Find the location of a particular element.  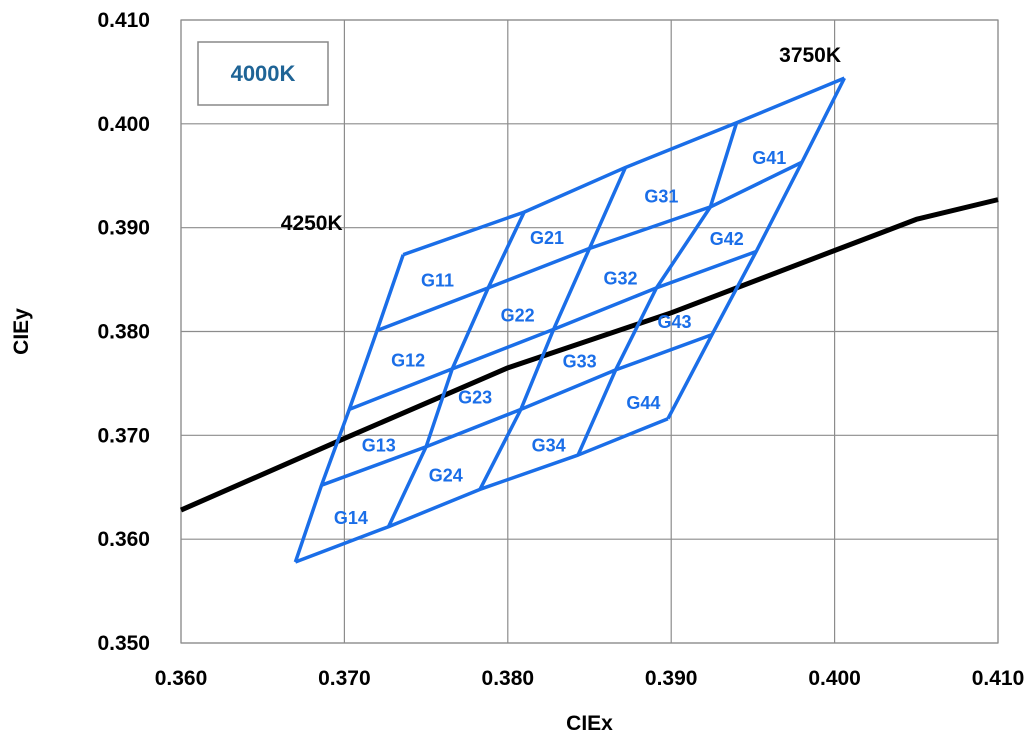

x-axis-title: CIEx is located at coordinates (589, 723).